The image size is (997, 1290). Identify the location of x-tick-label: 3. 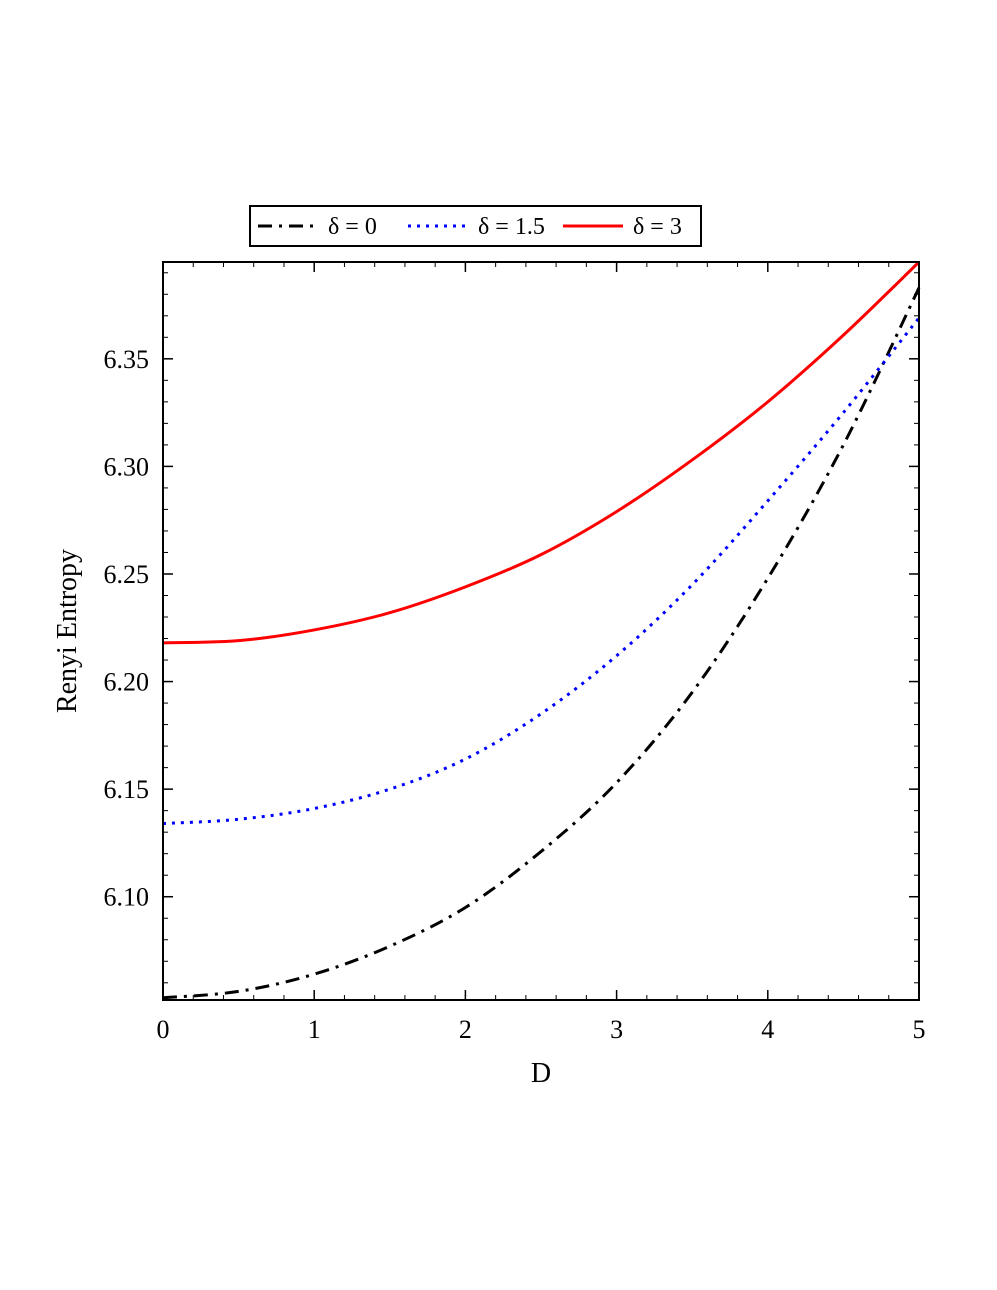
(616, 1029).